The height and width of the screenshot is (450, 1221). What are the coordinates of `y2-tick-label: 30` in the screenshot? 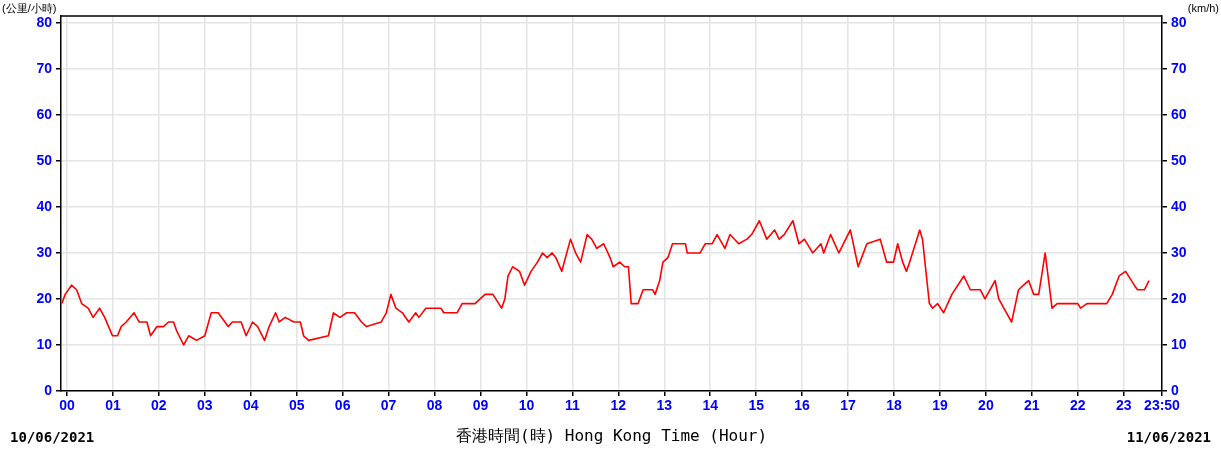 It's located at (1179, 251).